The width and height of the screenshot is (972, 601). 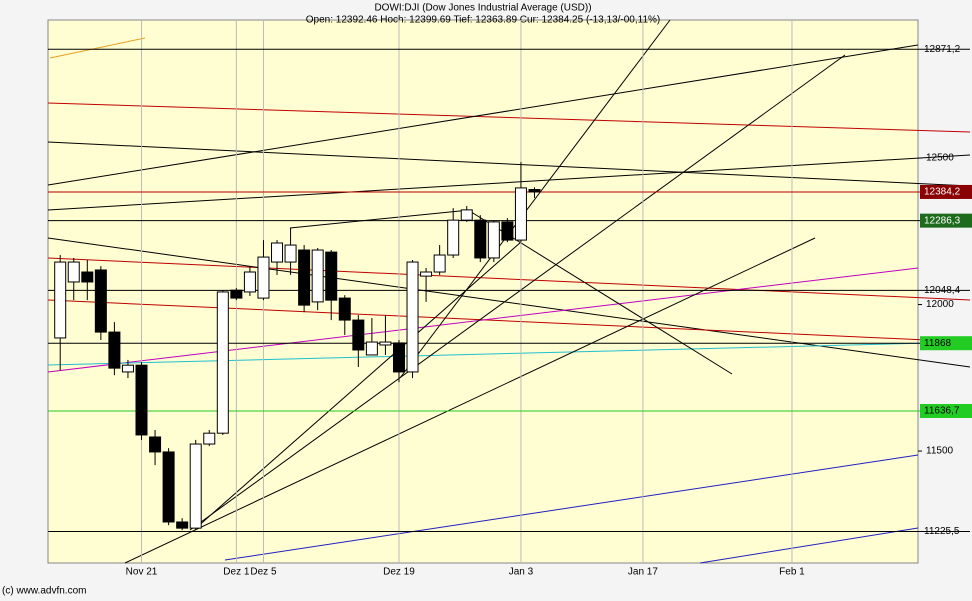 I want to click on x-tick-label: Nov 21, so click(x=142, y=572).